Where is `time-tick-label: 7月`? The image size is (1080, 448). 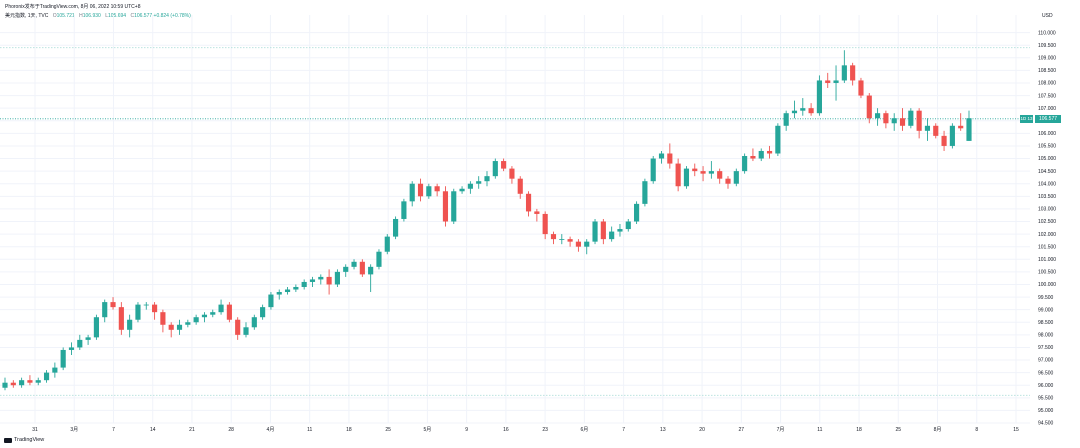 time-tick-label: 7月 is located at coordinates (781, 430).